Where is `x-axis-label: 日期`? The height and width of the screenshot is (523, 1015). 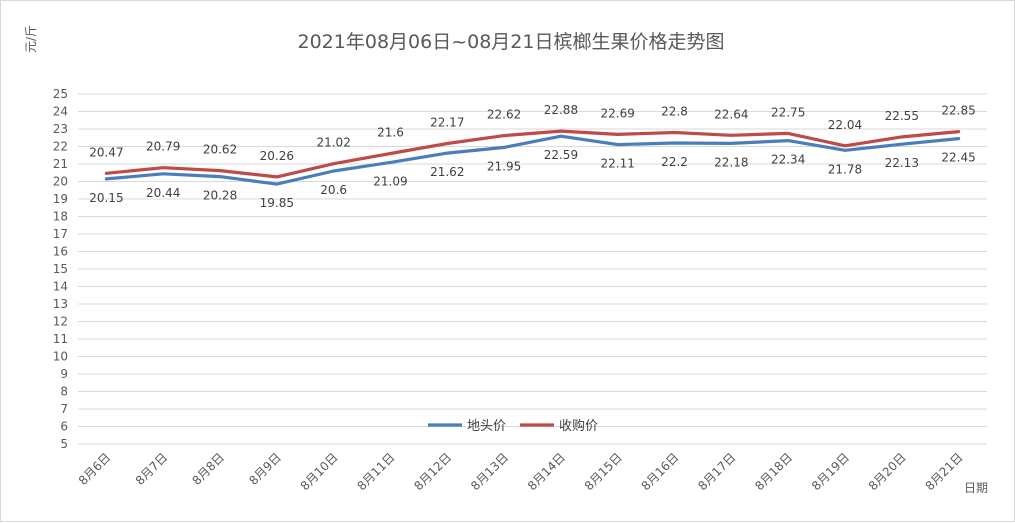 x-axis-label: 日期 is located at coordinates (976, 488).